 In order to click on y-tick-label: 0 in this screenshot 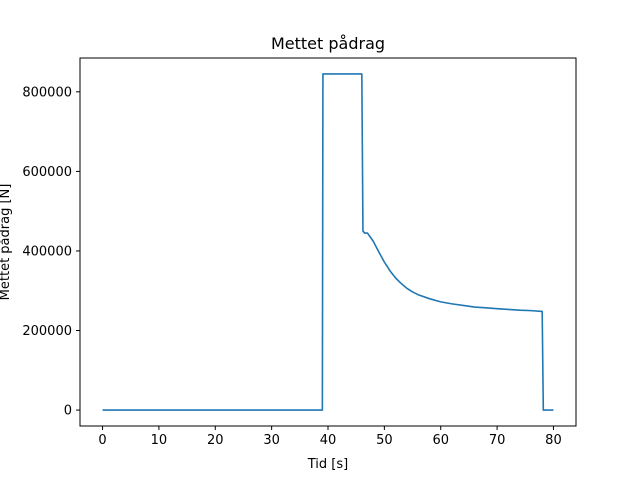, I will do `click(68, 411)`.